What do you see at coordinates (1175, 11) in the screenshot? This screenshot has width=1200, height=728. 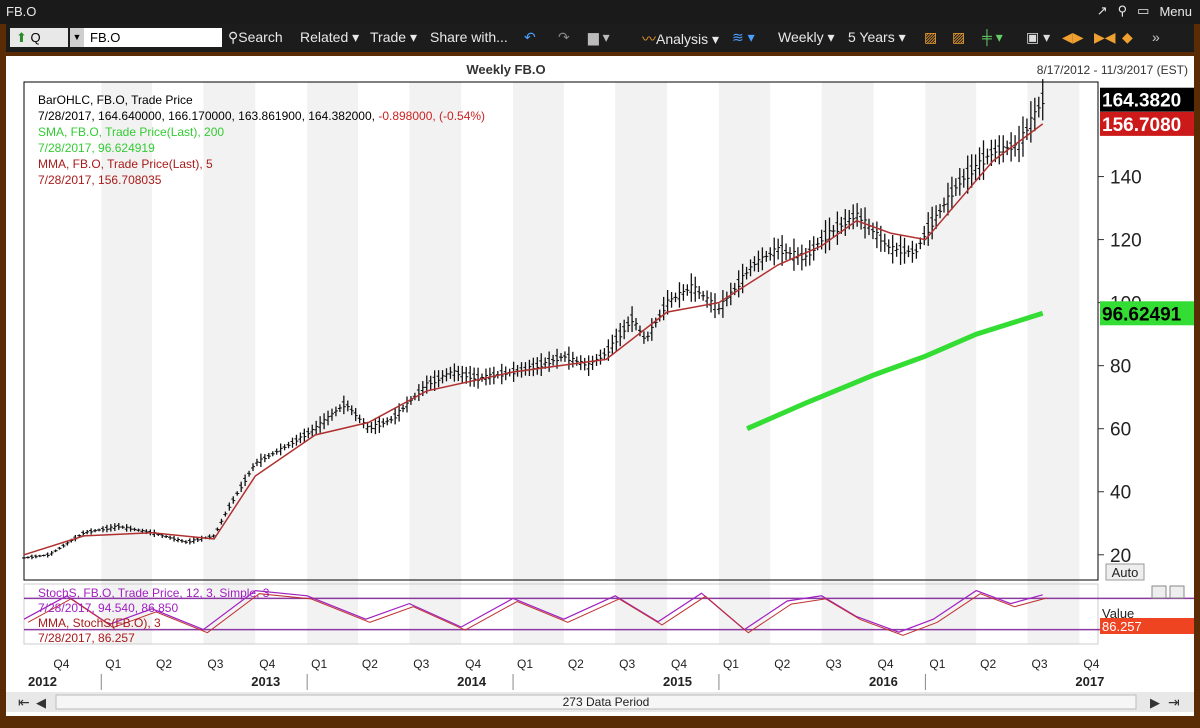 I see `menu-button: Menu` at bounding box center [1175, 11].